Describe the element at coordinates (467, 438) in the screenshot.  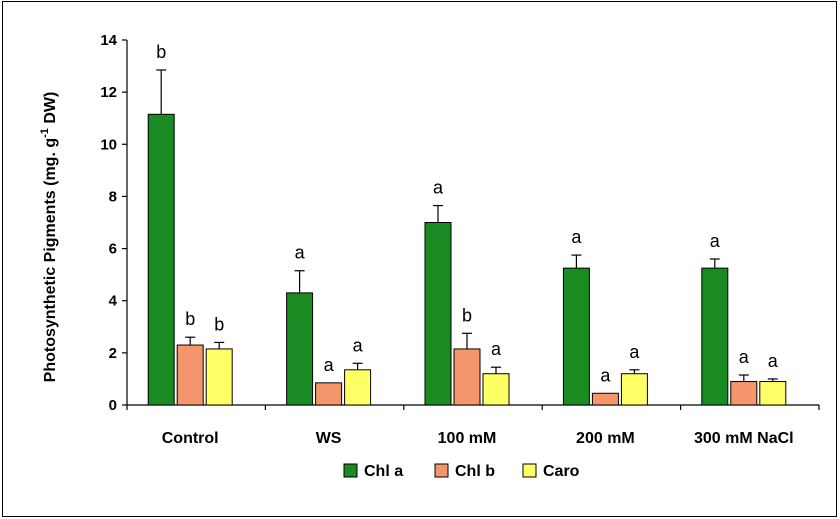
I see `x-category-label: 100 mM` at that location.